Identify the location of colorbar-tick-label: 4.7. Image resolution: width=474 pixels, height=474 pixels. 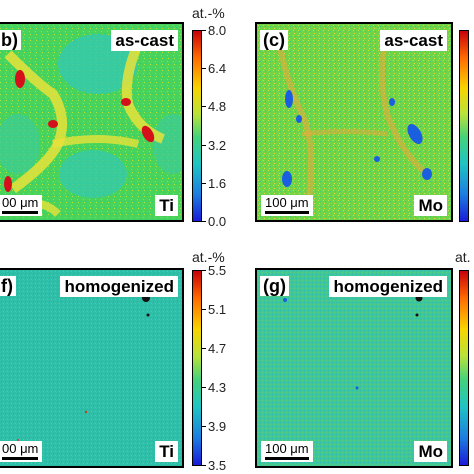
(217, 348).